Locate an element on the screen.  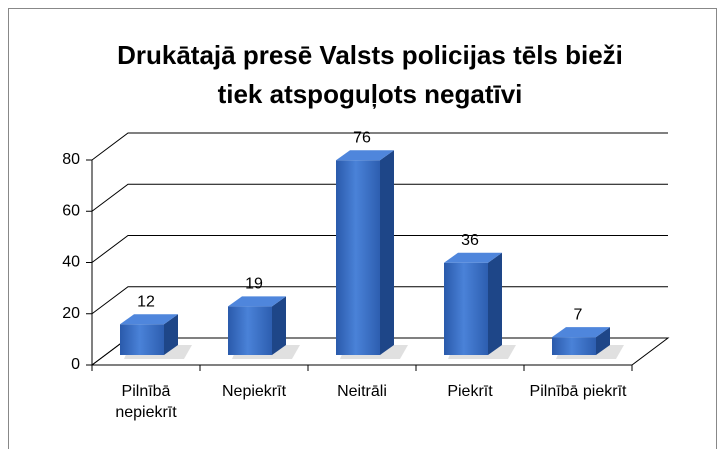
y-tick-label: 0 is located at coordinates (75, 364).